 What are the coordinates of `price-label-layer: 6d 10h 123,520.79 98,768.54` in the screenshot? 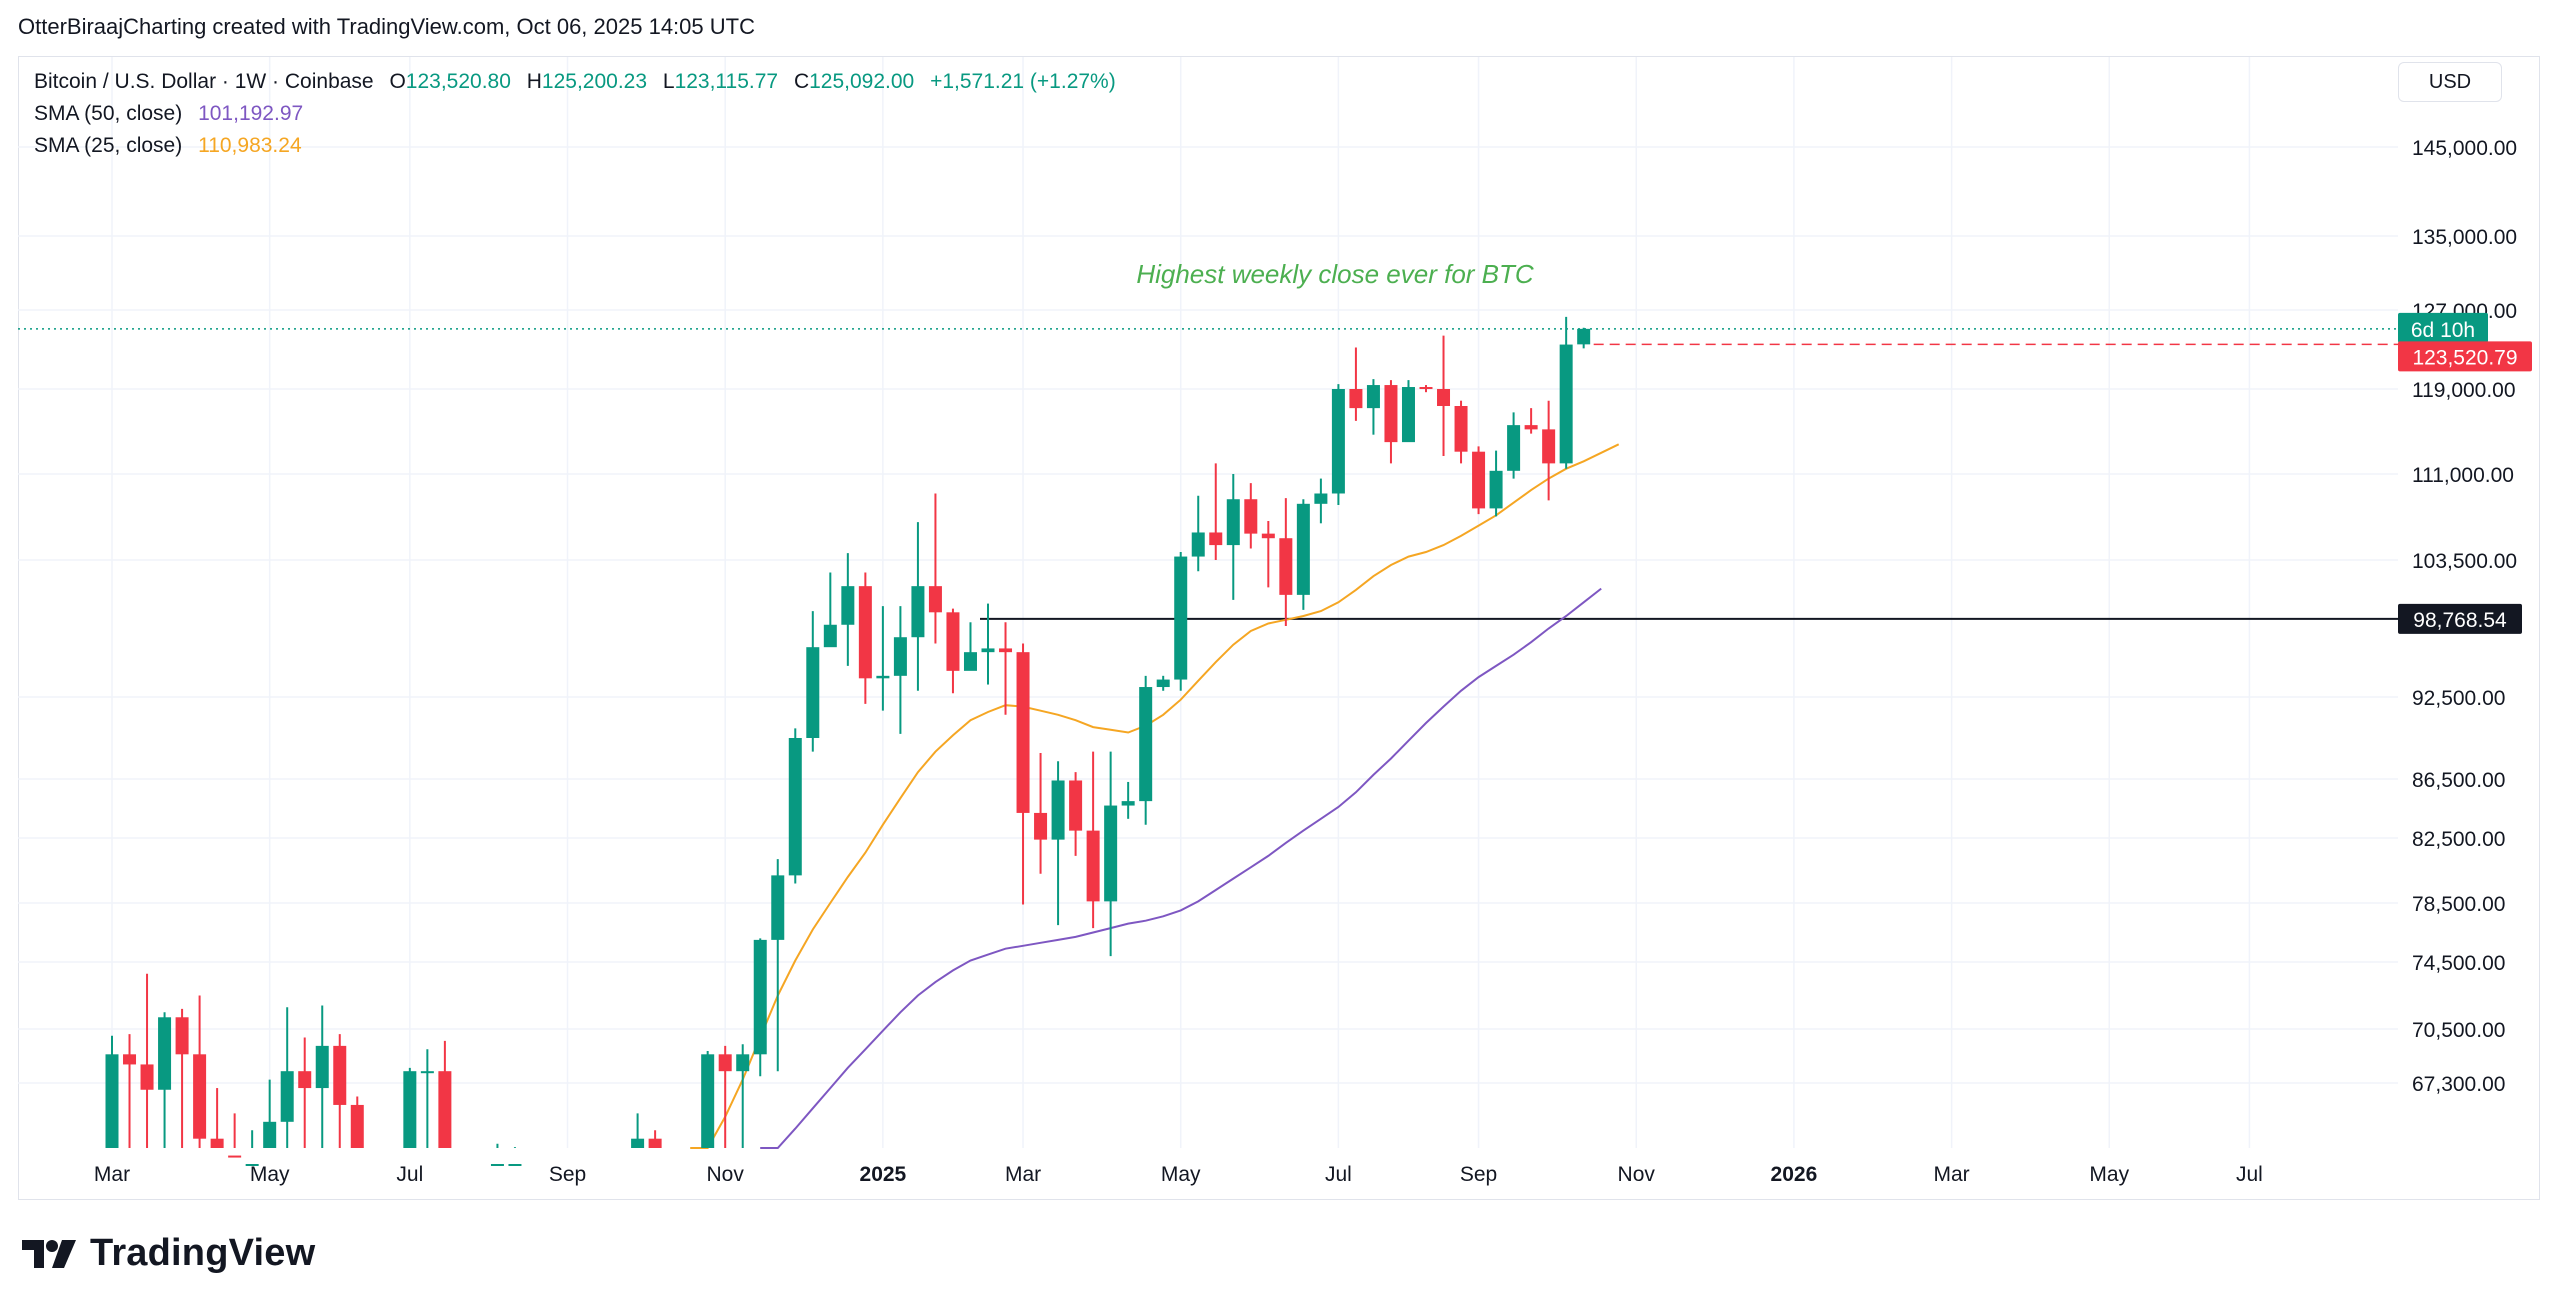 It's located at (2465, 473).